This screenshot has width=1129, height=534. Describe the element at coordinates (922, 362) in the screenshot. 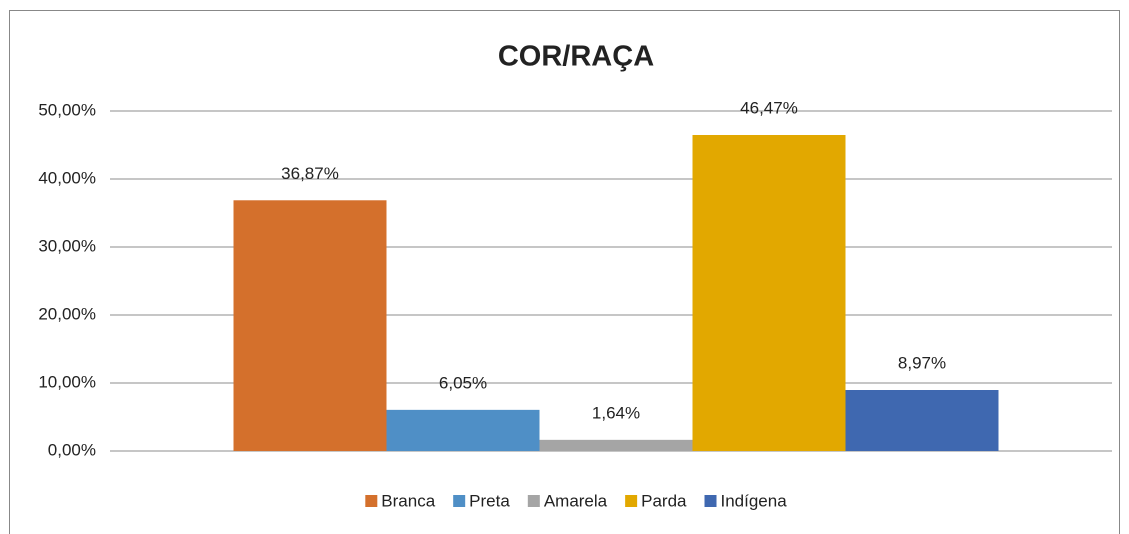

I see `value-label: 8,97%` at that location.